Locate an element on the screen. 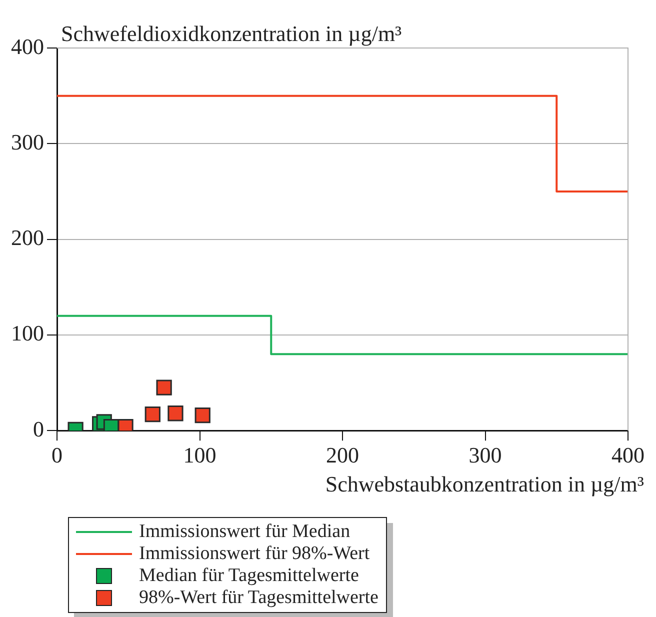 The image size is (656, 617). x-tick-label: 0 is located at coordinates (57, 455).